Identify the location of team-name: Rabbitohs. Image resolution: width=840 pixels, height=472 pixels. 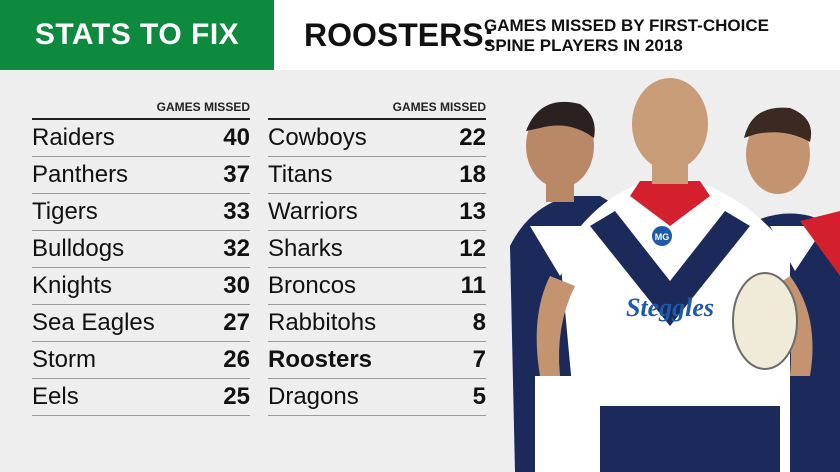
(322, 322).